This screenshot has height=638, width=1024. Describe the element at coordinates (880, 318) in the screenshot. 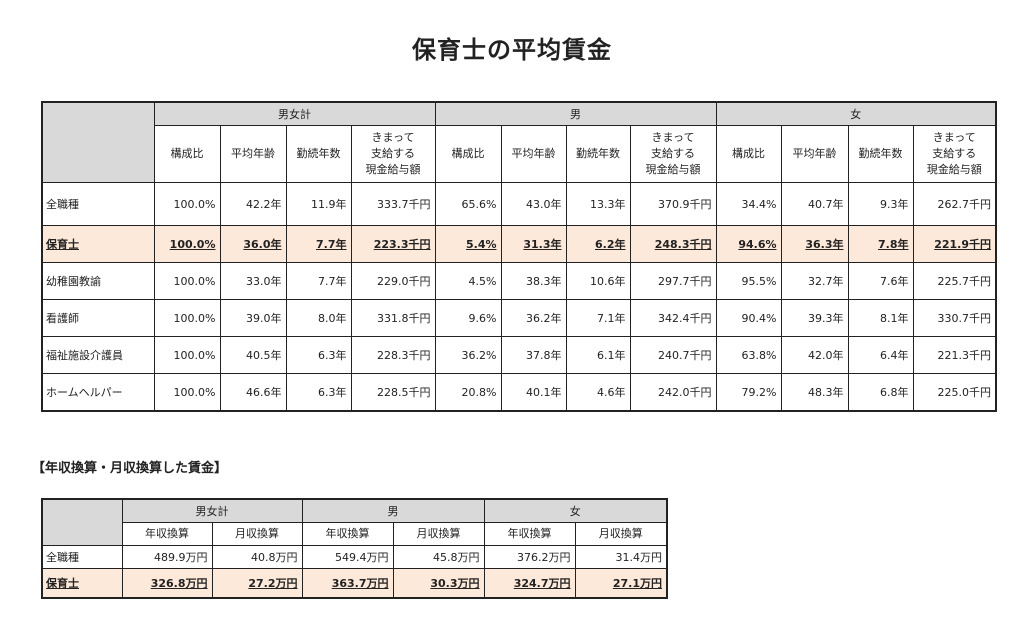

I see `table-cell: 8.1年` at that location.